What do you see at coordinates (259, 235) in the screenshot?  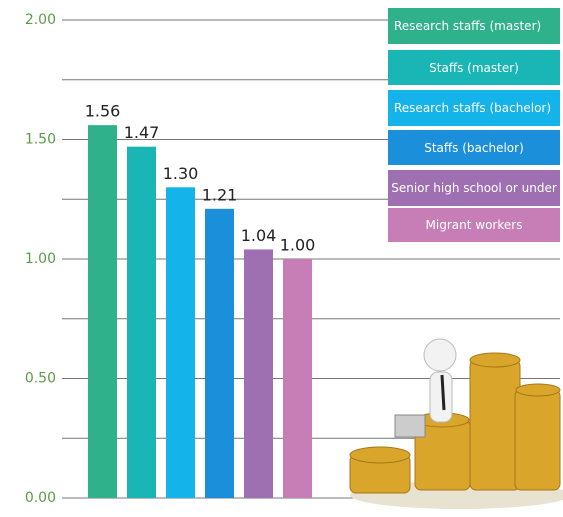 I see `data-label: 1.04` at bounding box center [259, 235].